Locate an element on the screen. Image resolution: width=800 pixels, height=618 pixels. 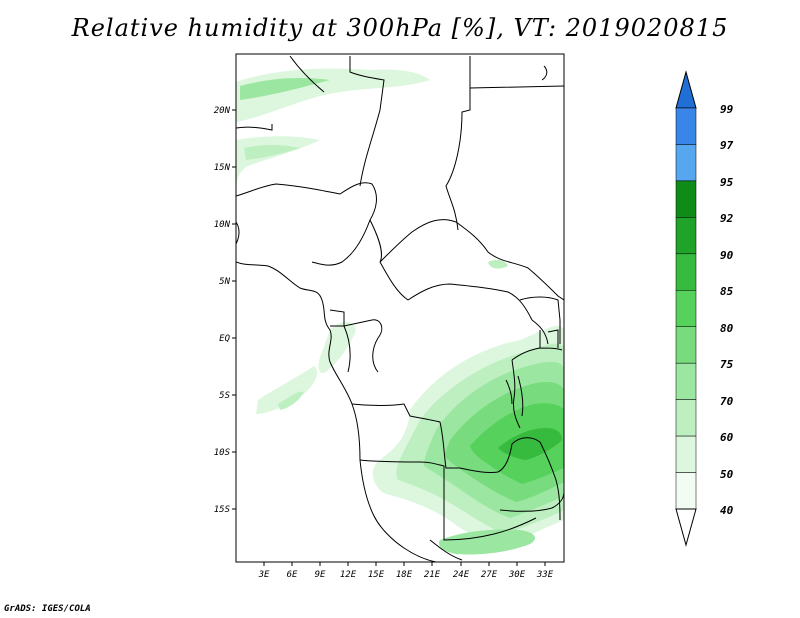
colorbar-label: 92 is located at coordinates (727, 218).